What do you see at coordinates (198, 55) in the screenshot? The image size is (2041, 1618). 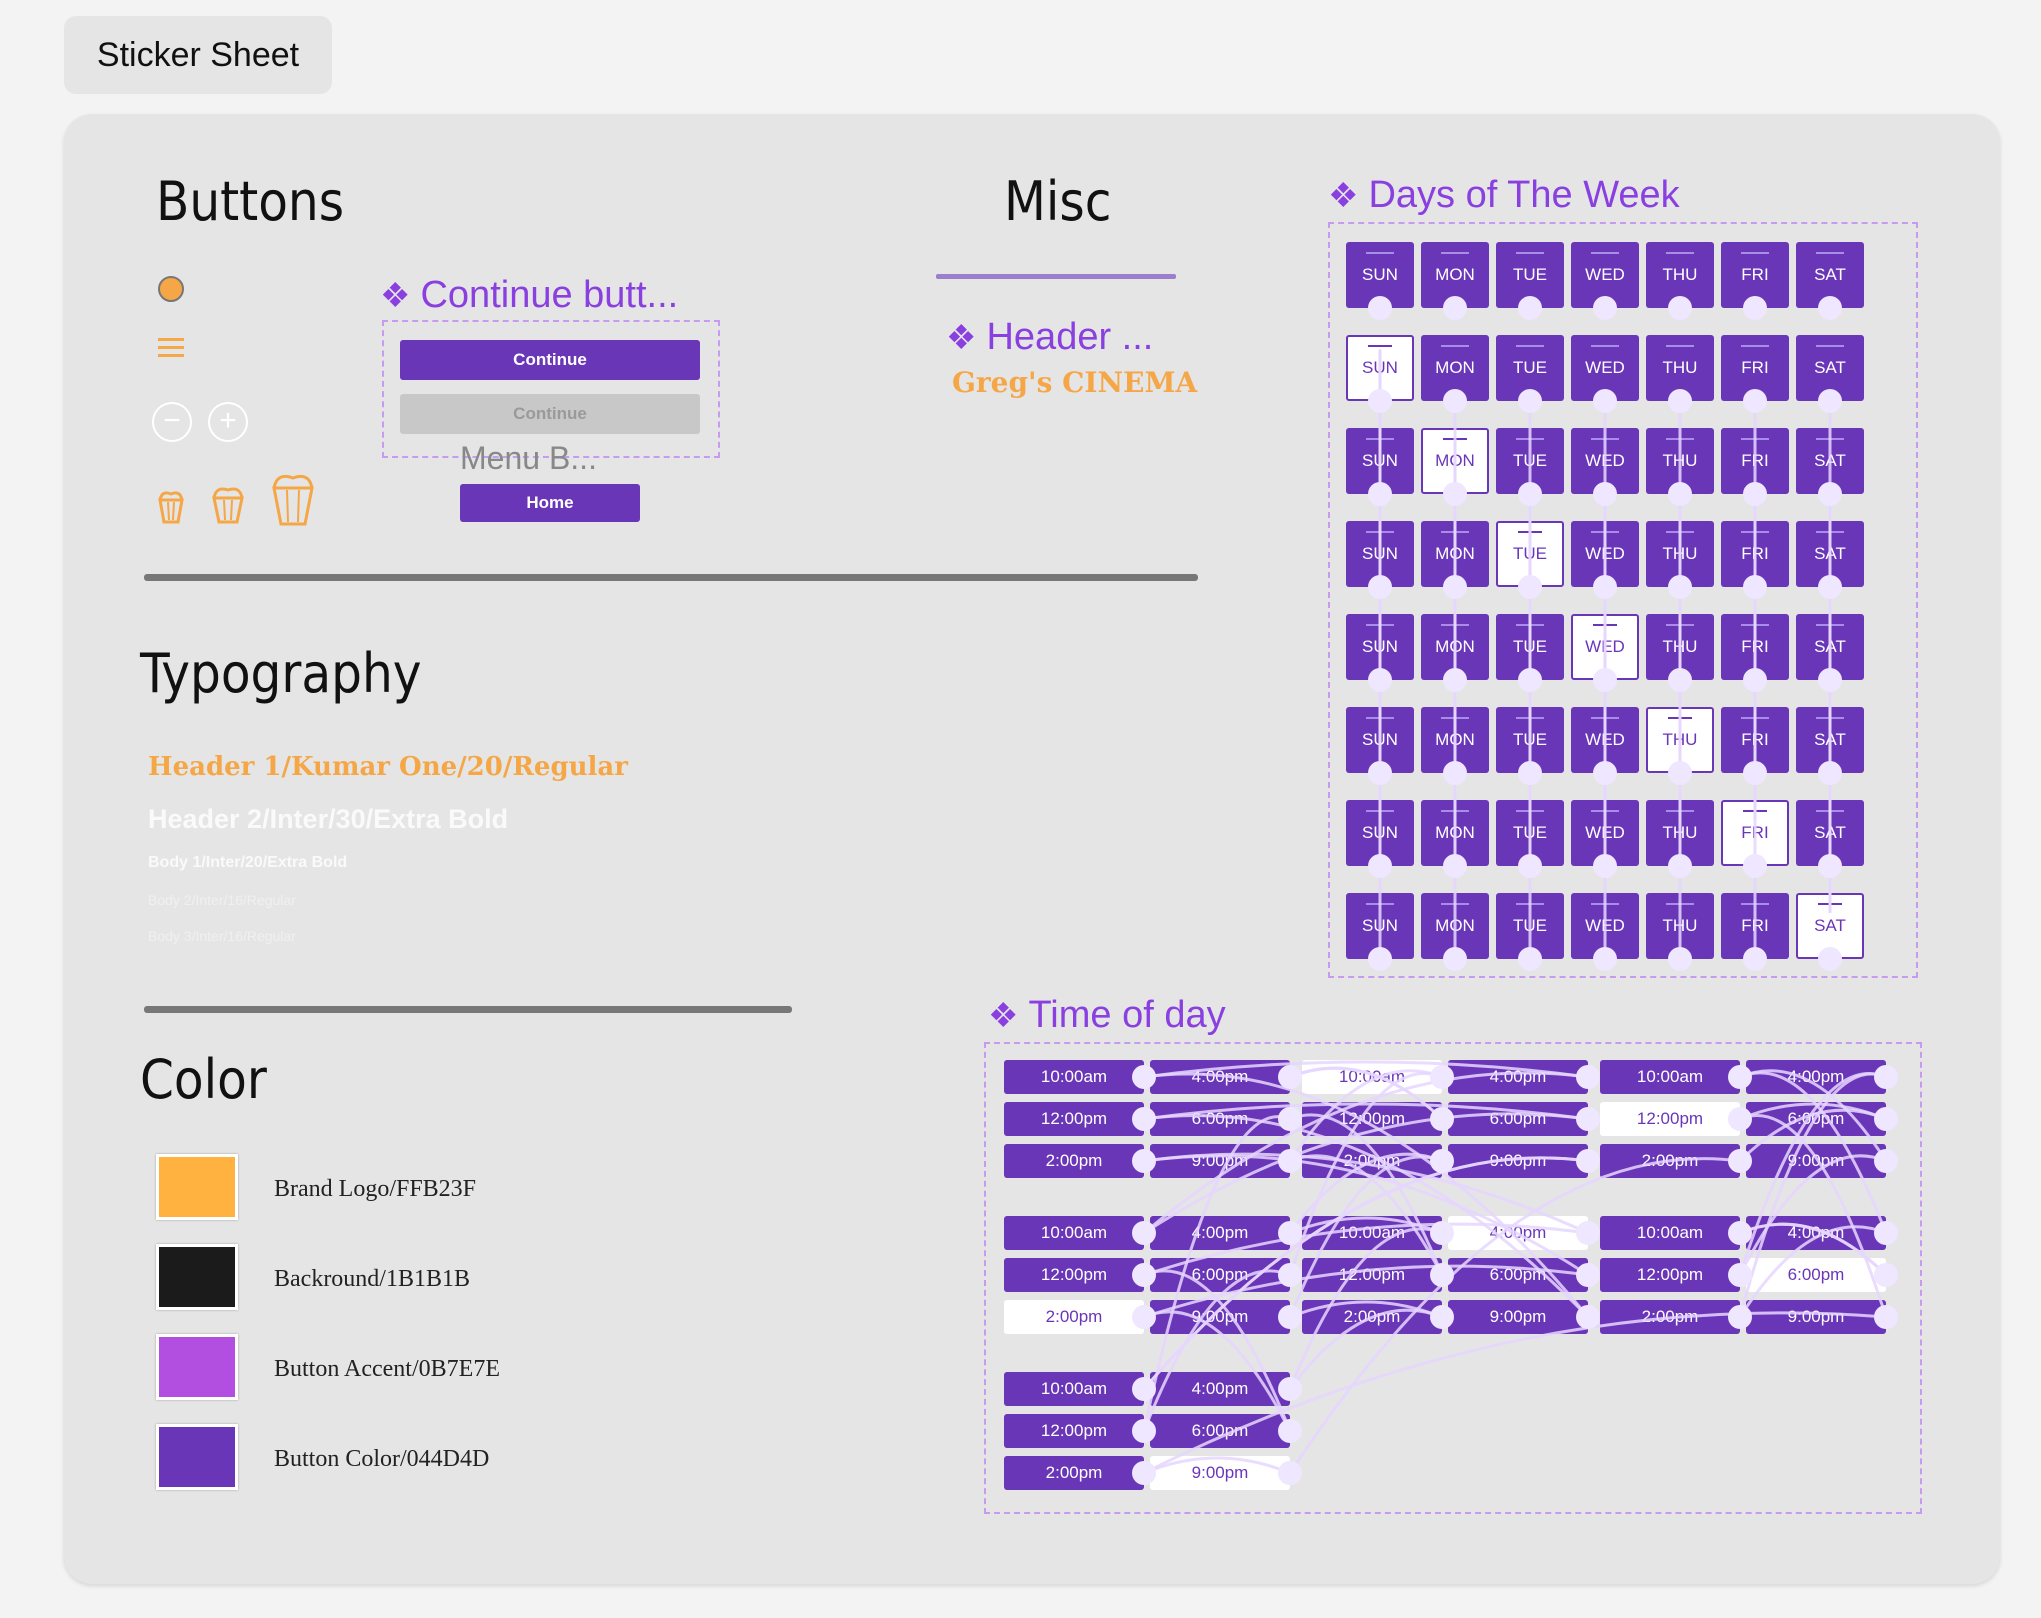 I see `sticker-sheet-tag: Sticker Sheet` at bounding box center [198, 55].